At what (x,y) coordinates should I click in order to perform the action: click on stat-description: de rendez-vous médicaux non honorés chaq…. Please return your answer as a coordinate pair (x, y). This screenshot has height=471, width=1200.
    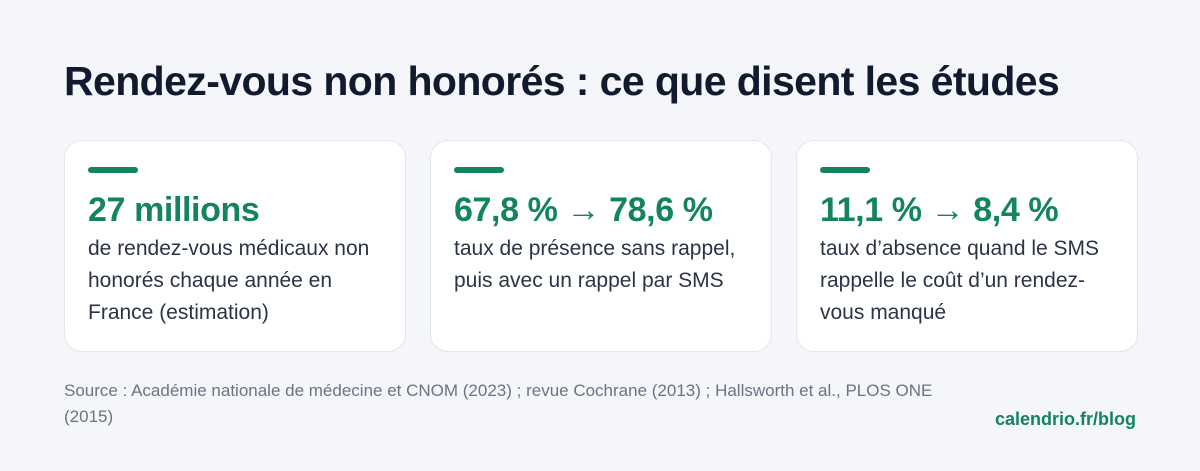
    Looking at the image, I should click on (229, 280).